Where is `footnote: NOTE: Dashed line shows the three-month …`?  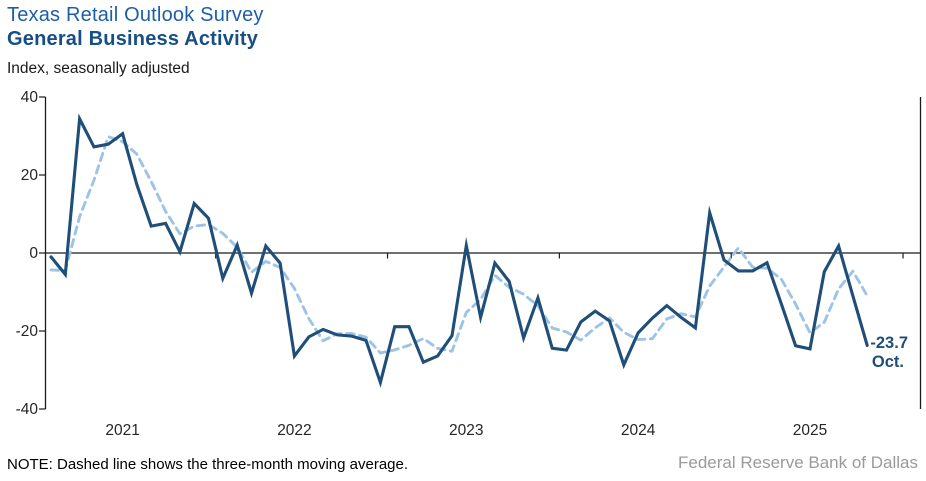 footnote: NOTE: Dashed line shows the three-month … is located at coordinates (208, 464).